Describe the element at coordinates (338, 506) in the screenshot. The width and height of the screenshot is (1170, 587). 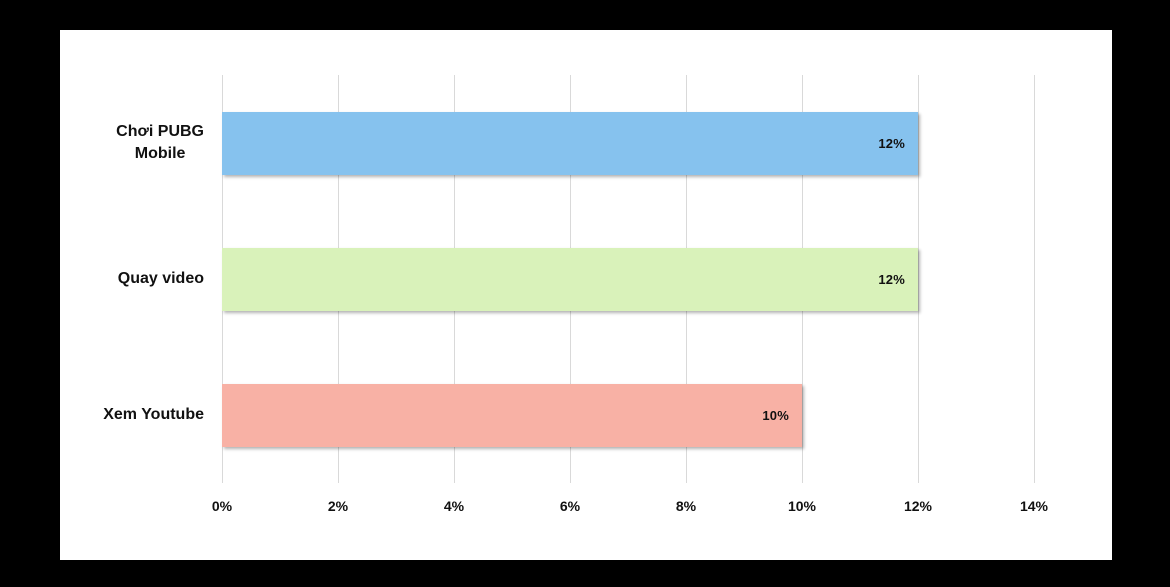
I see `x-tick-label: 2%` at that location.